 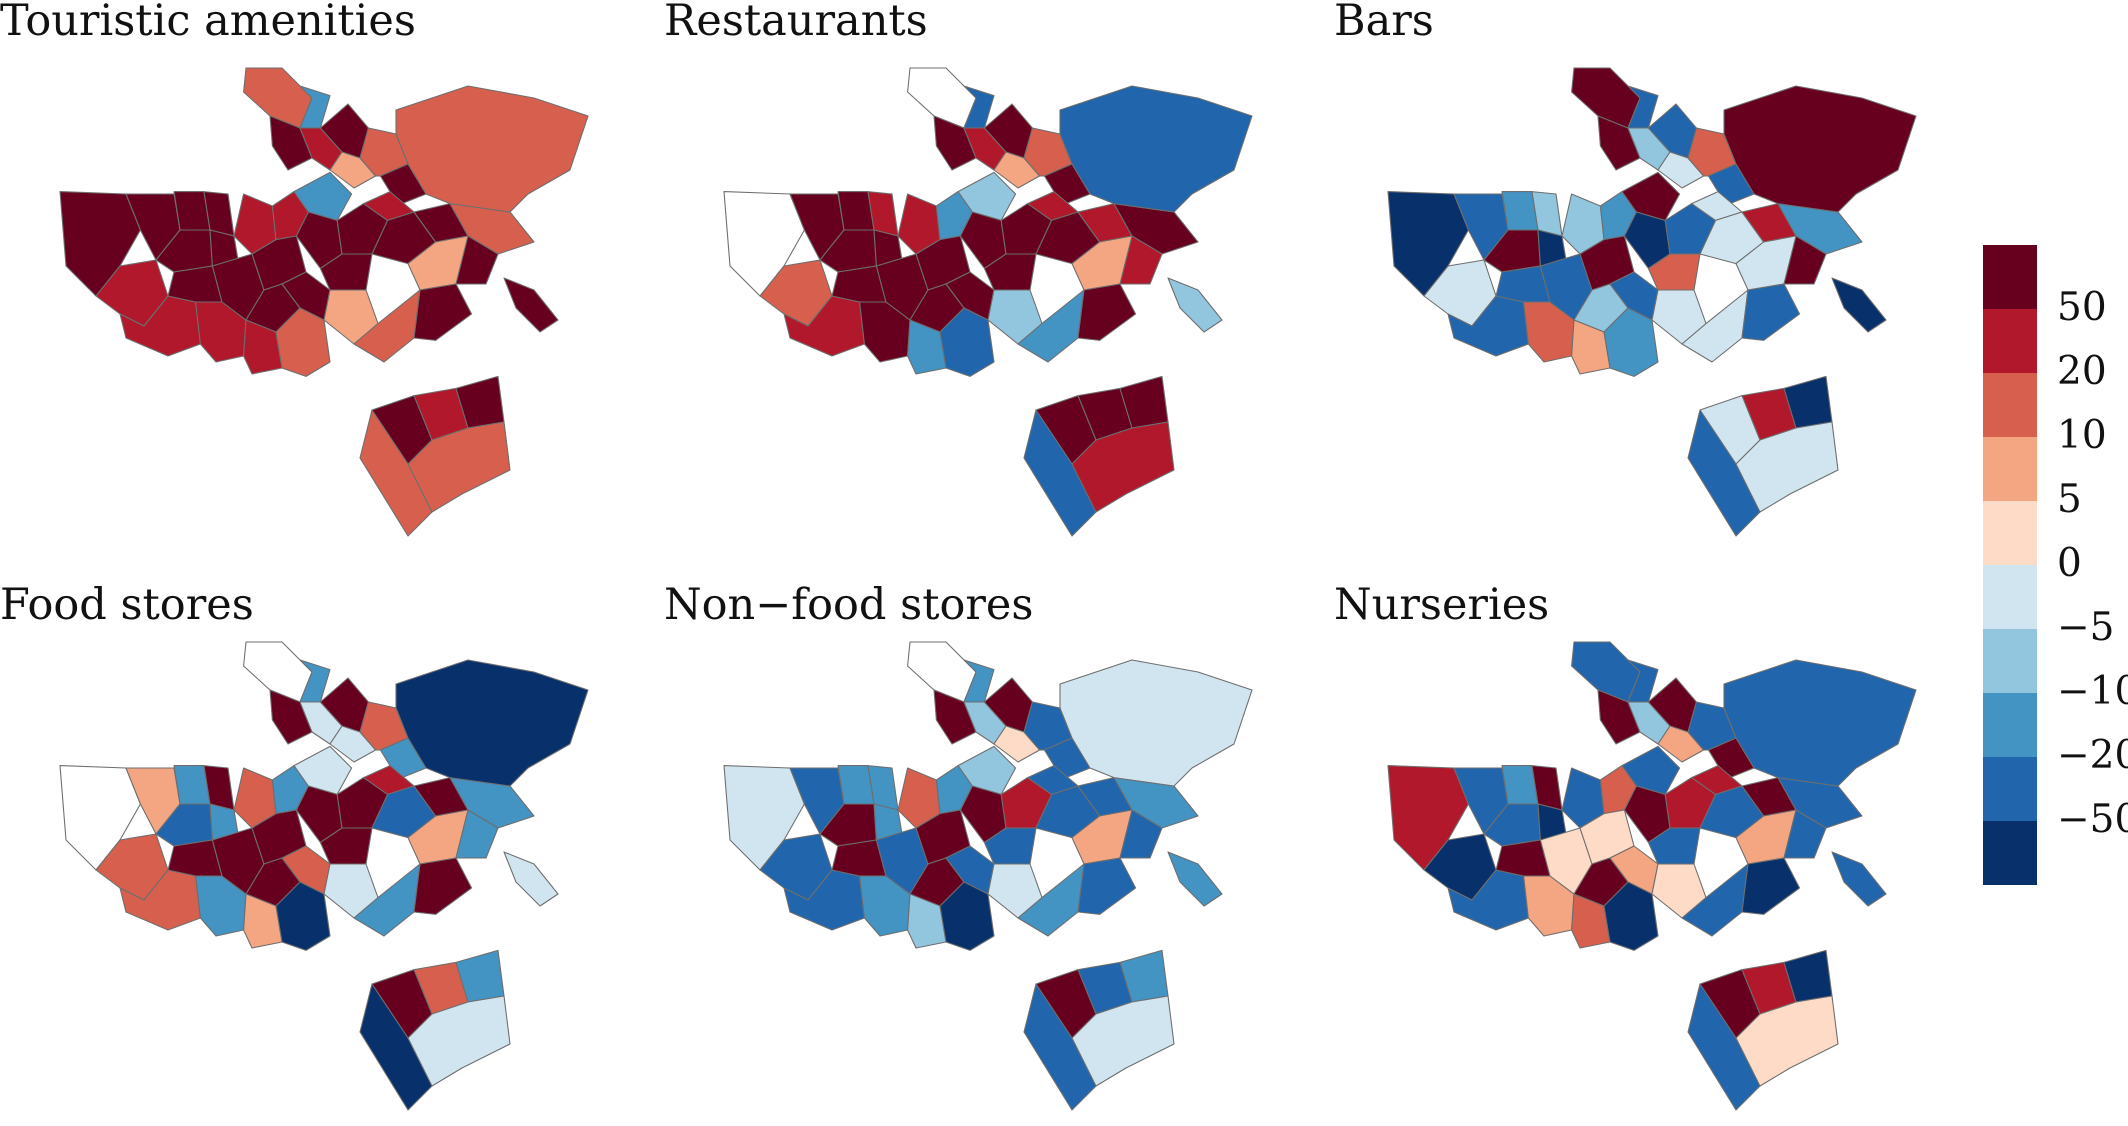 What do you see at coordinates (2082, 371) in the screenshot?
I see `legend-label-1: 20` at bounding box center [2082, 371].